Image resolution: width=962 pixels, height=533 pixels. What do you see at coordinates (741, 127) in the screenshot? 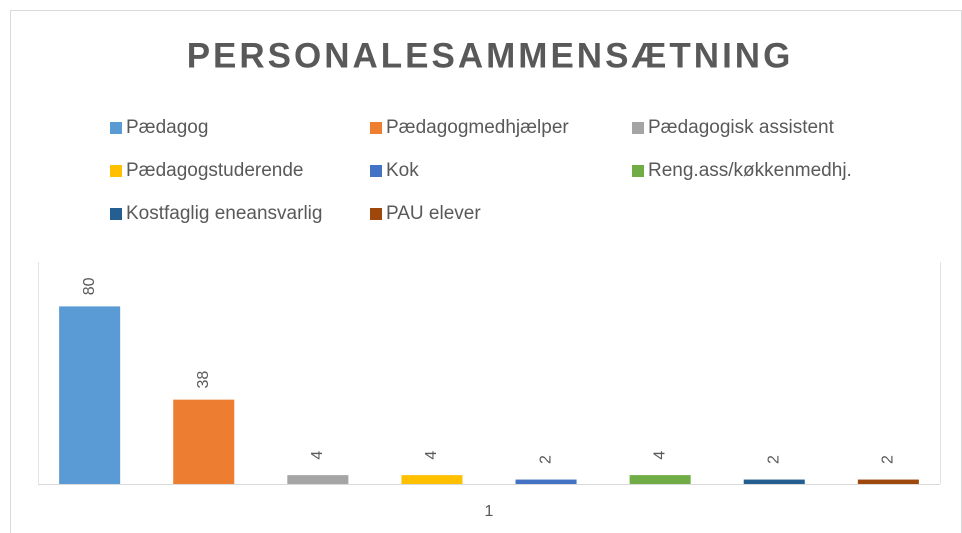
I see `legend-label: Pædagogisk assistent` at bounding box center [741, 127].